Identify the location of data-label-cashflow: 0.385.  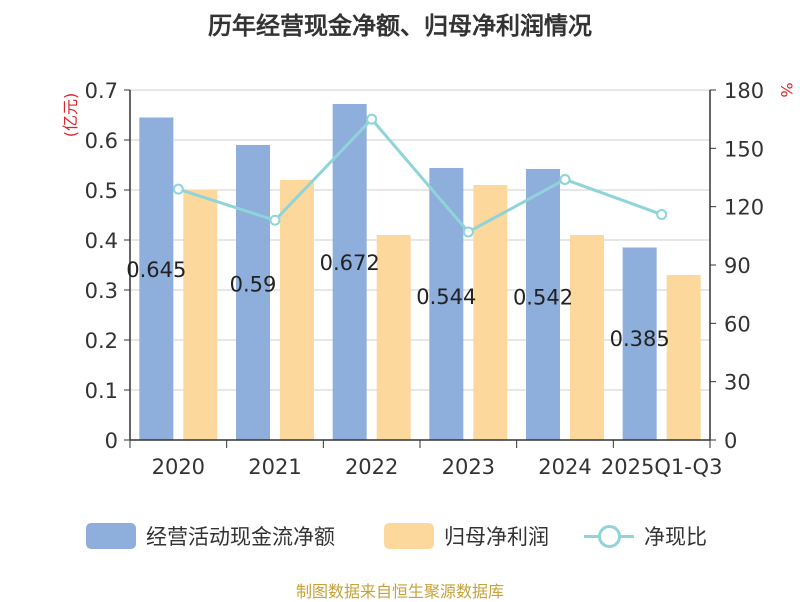
(640, 339).